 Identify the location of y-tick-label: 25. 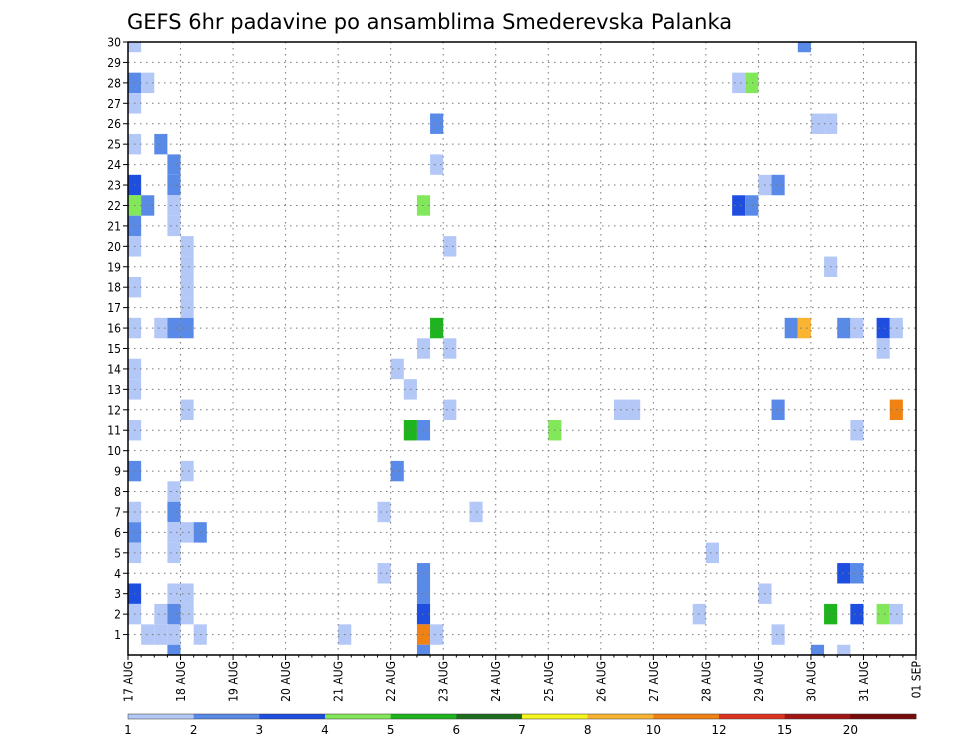
(114, 145).